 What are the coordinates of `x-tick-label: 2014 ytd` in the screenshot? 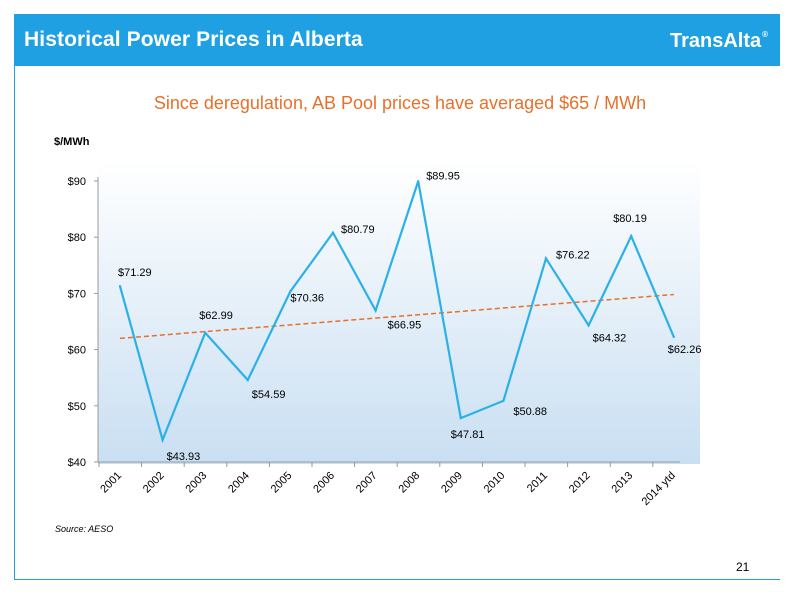 It's located at (659, 489).